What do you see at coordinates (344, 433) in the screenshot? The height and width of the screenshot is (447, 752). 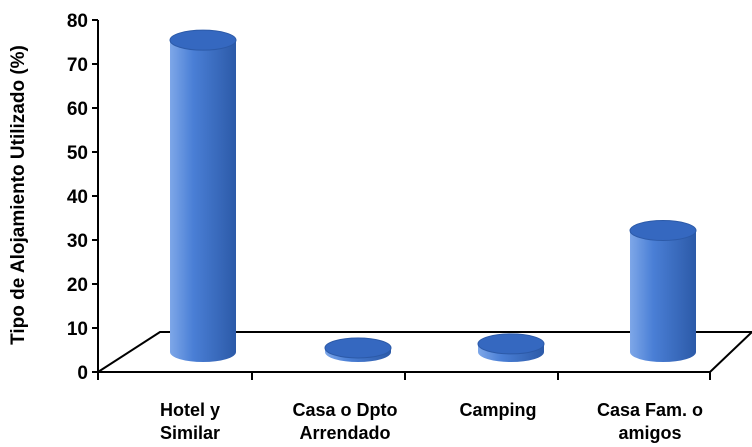 I see `x-category-line: Arrendado` at bounding box center [344, 433].